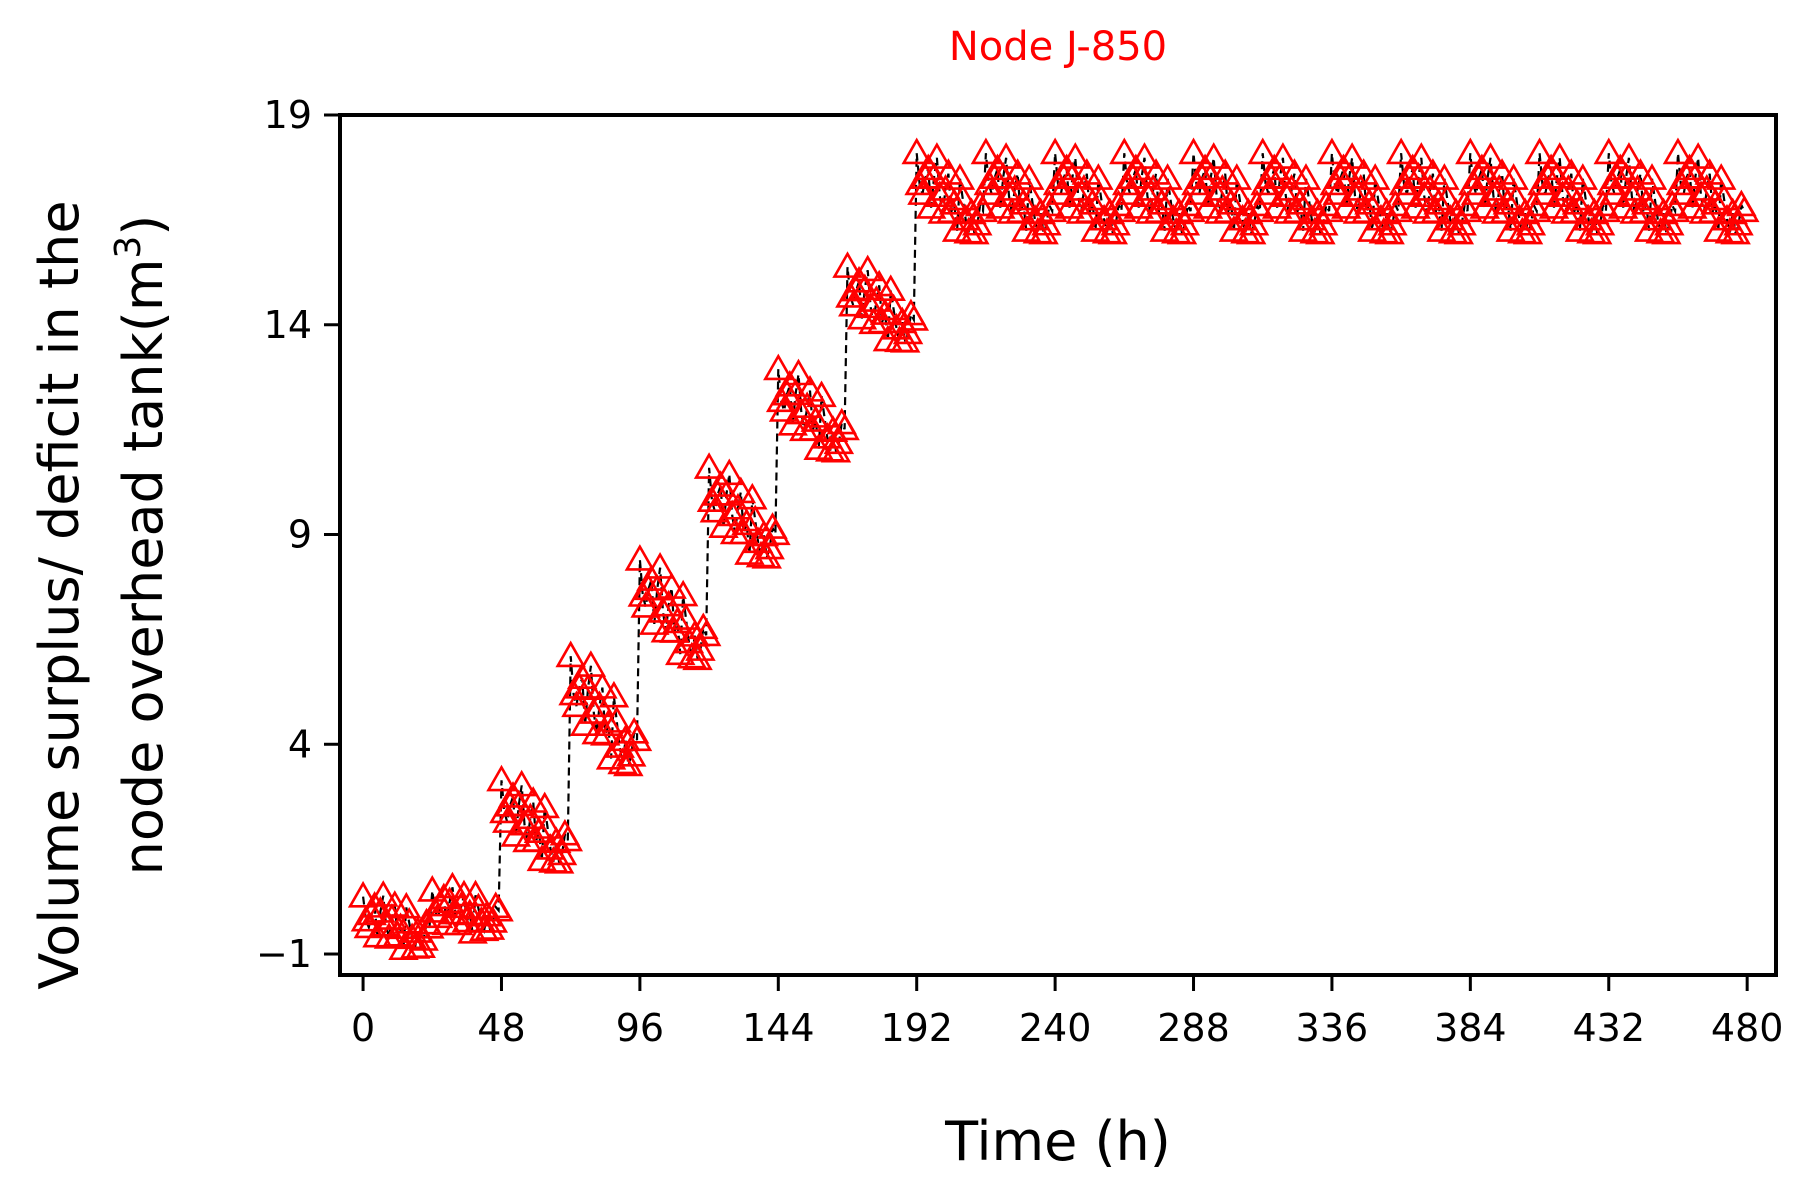  What do you see at coordinates (1058, 47) in the screenshot?
I see `chart-title: Node J-850` at bounding box center [1058, 47].